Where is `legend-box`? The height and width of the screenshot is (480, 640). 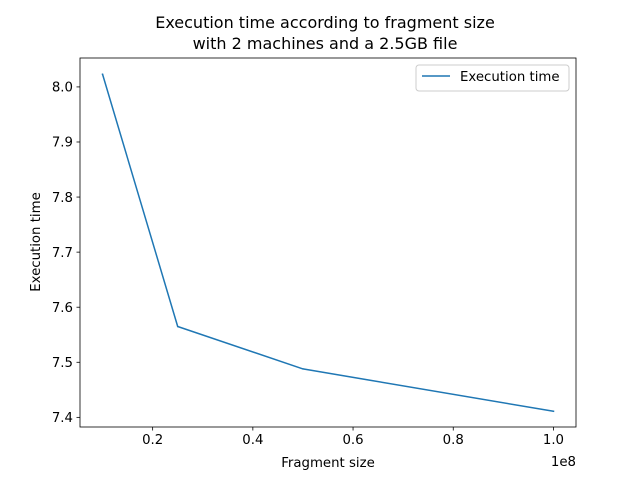 legend-box is located at coordinates (492, 78).